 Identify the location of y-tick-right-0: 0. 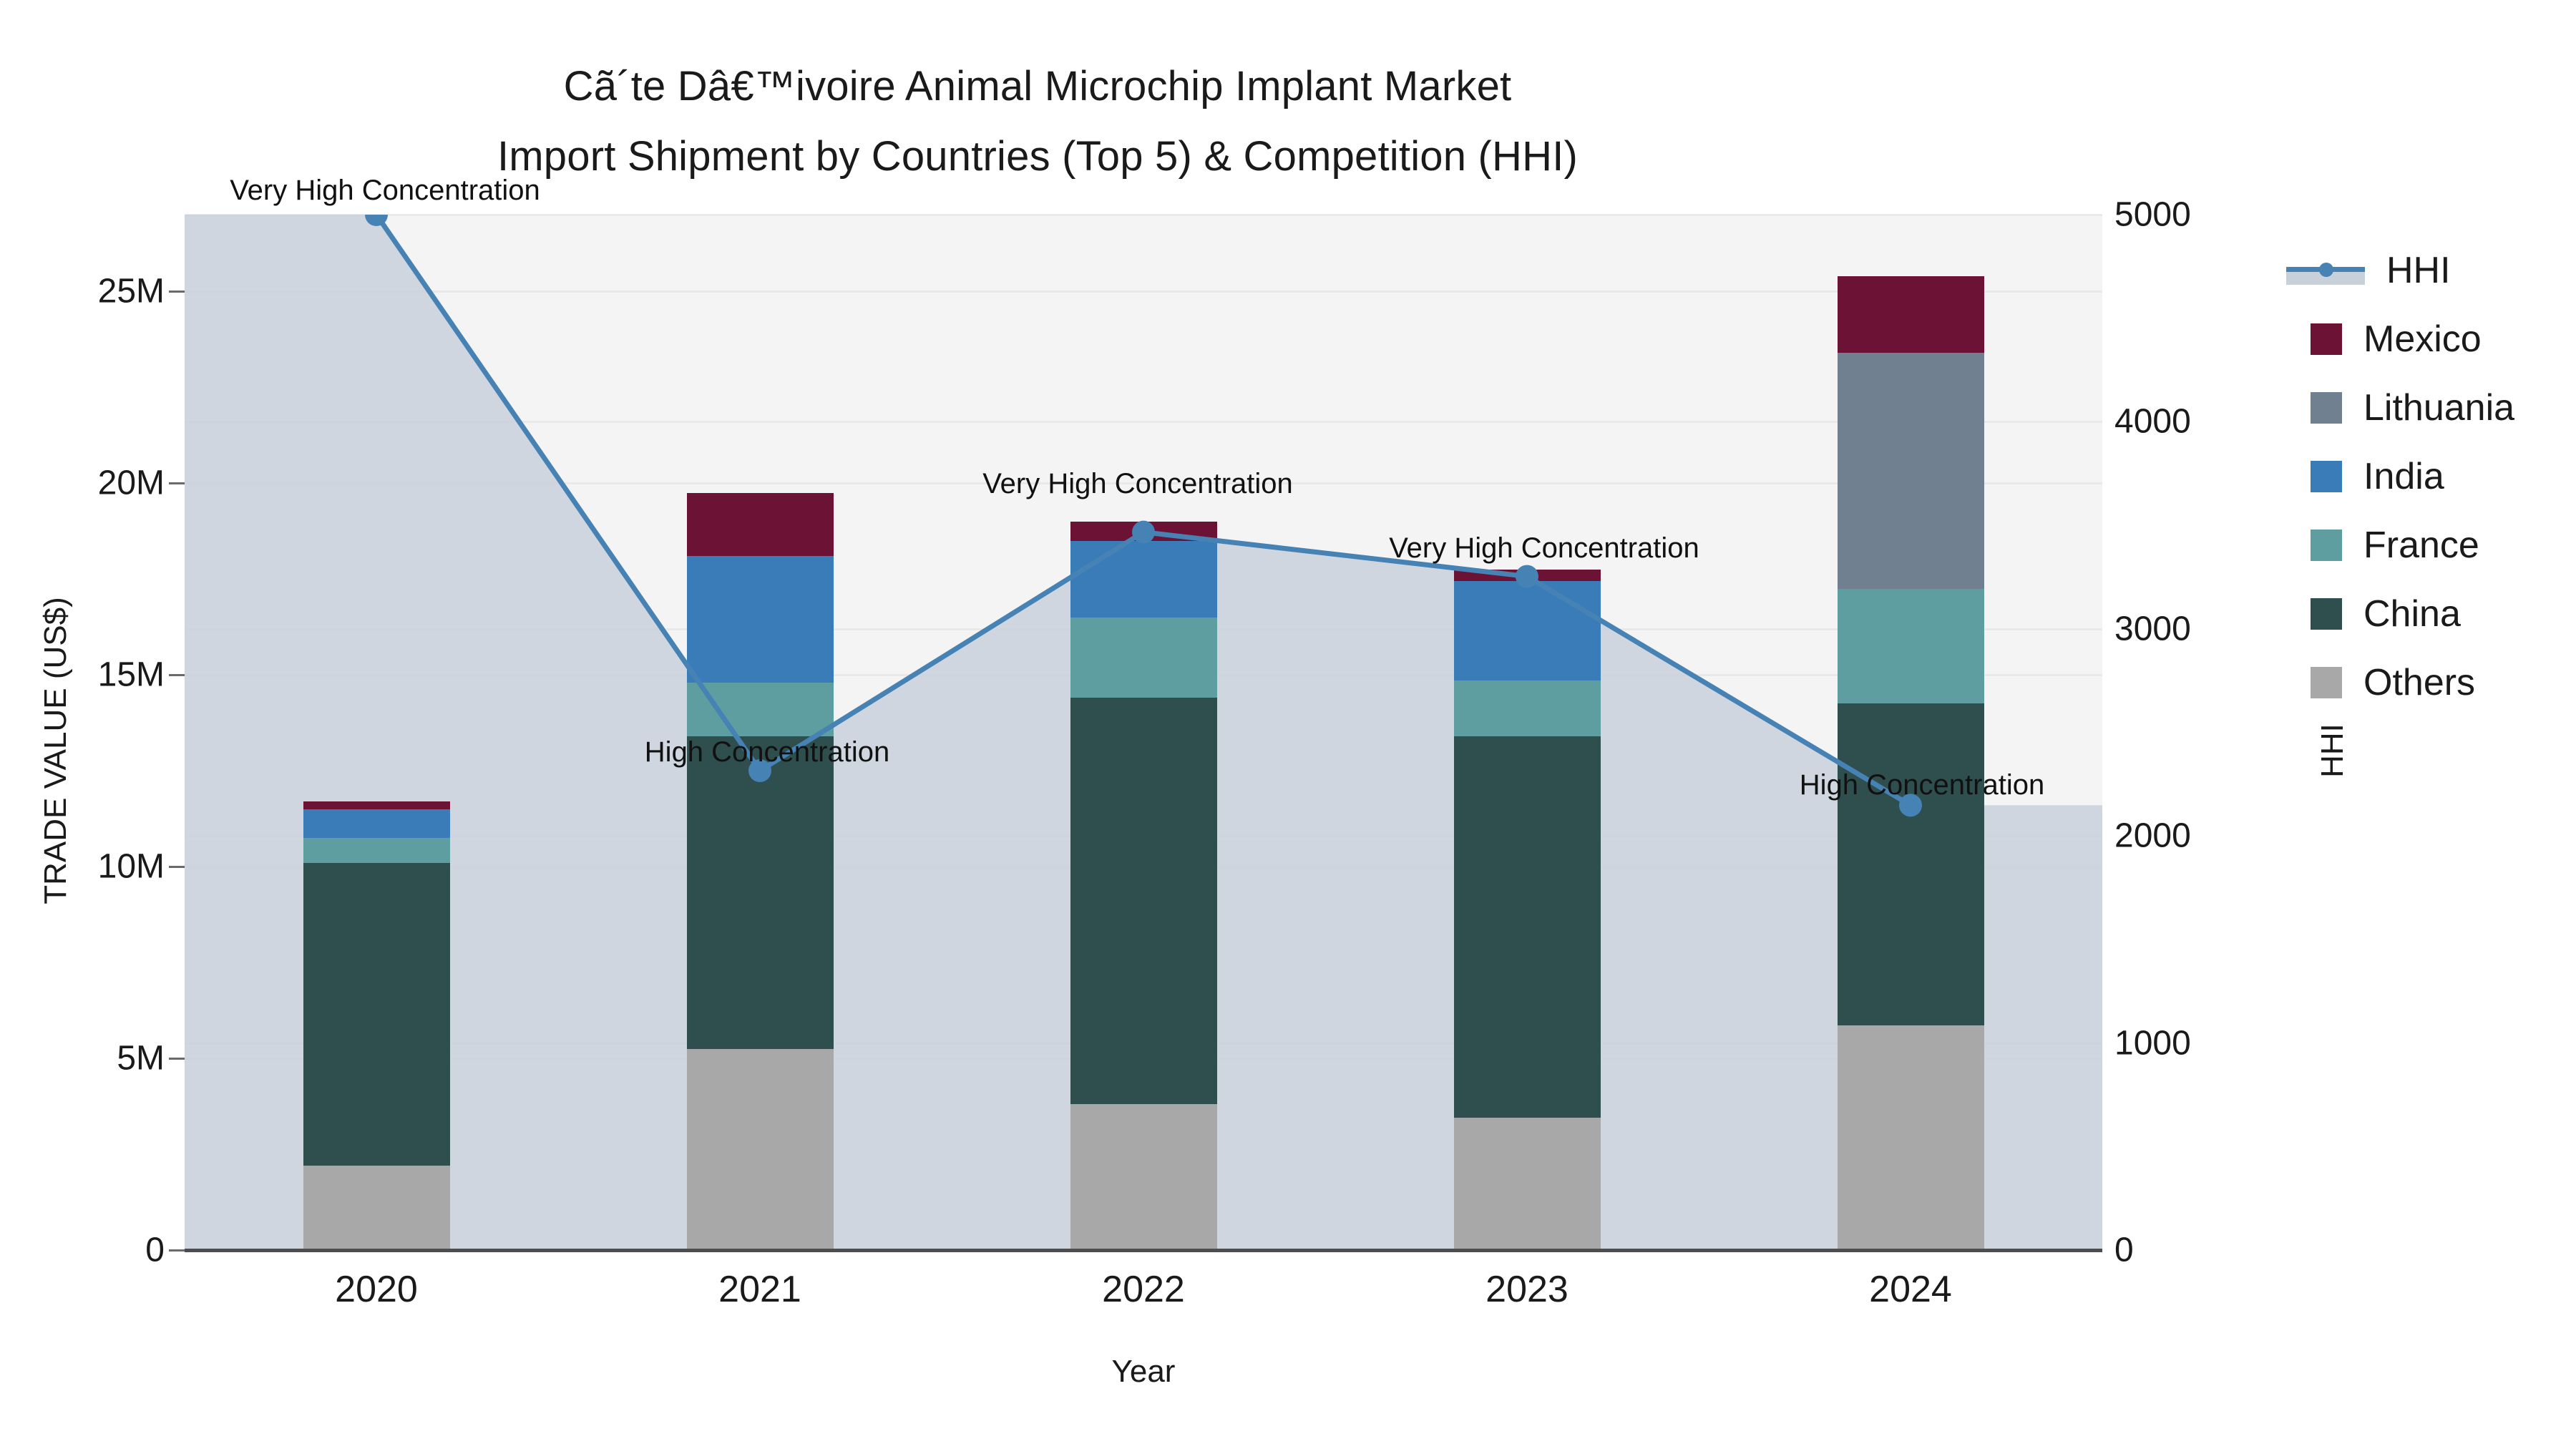
(2124, 1250).